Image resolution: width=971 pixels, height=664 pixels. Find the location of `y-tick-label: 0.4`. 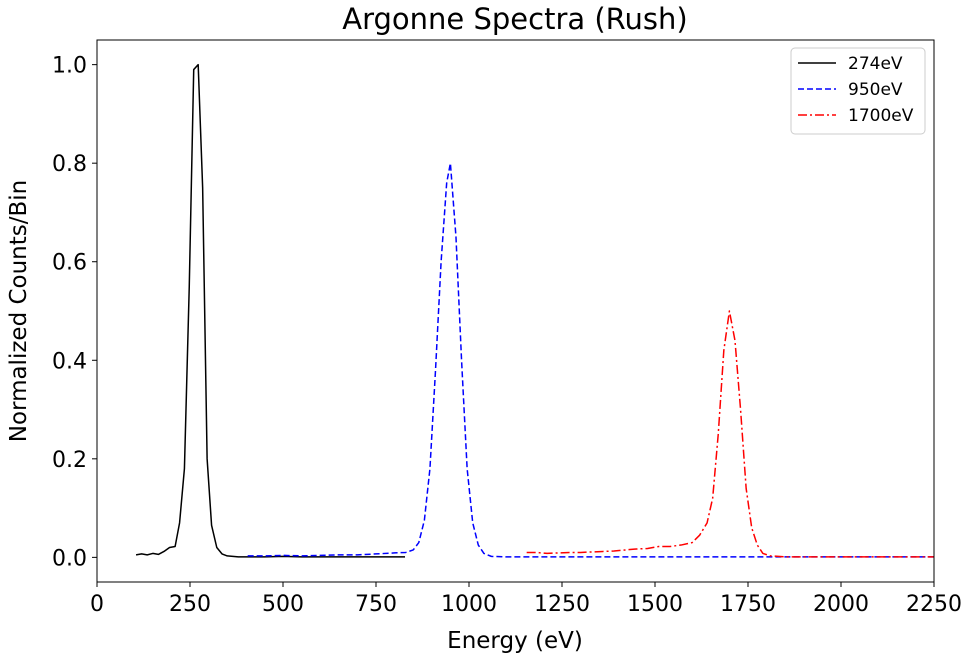

y-tick-label: 0.4 is located at coordinates (69, 361).